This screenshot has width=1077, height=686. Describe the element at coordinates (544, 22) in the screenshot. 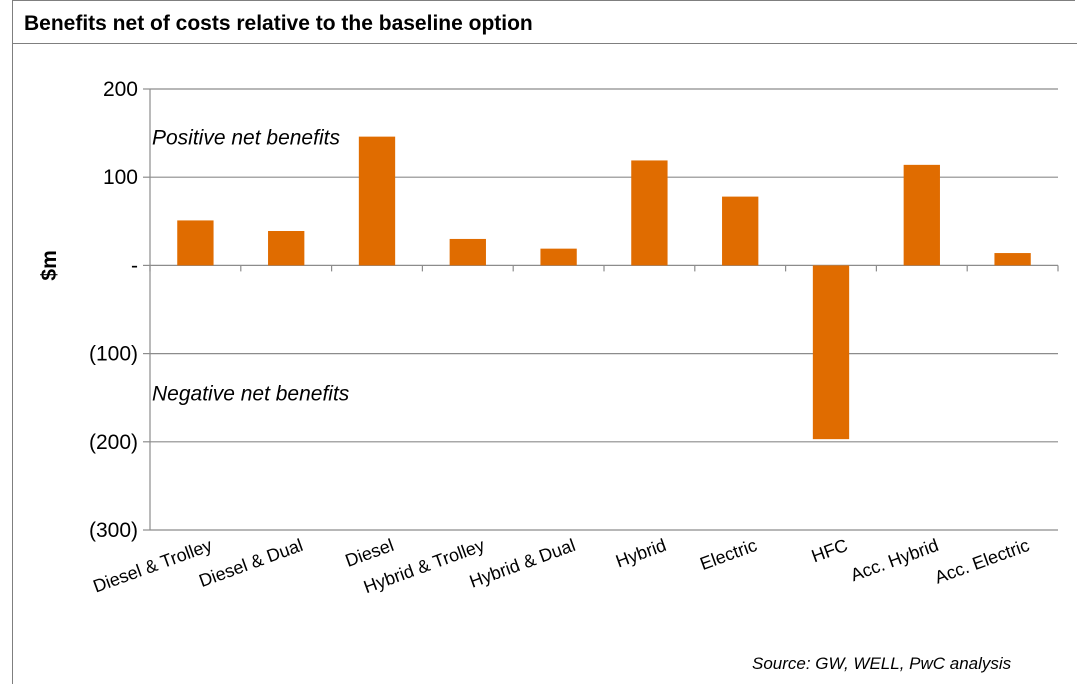

I see `title-bar` at that location.